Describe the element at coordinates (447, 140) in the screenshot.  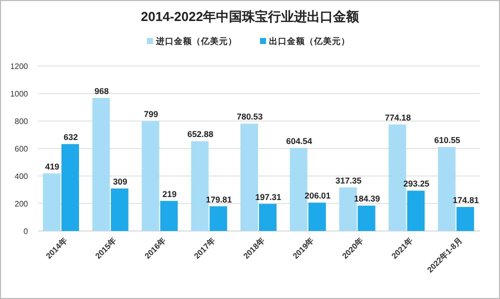
I see `data-label: 610.55` at that location.